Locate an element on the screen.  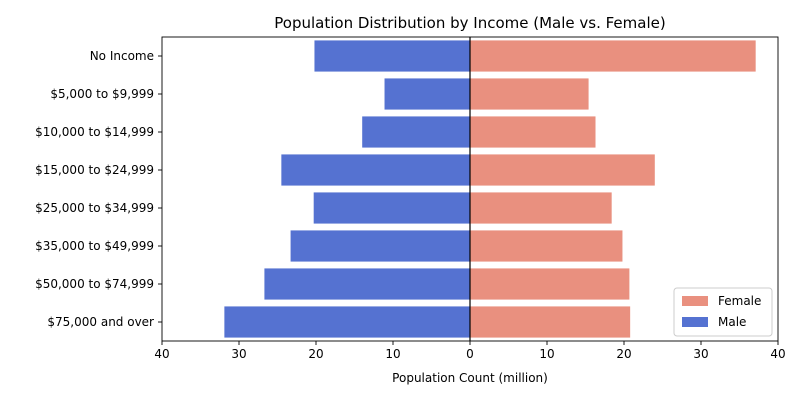
bar-female-75-000-and-over is located at coordinates (550, 322).